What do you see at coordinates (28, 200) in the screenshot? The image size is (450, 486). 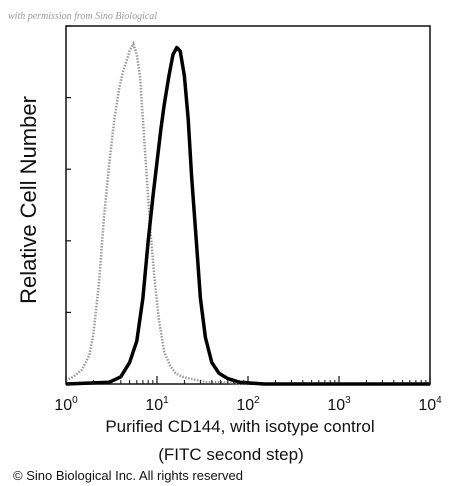 I see `y-axis-label: Relative Cell Number` at bounding box center [28, 200].